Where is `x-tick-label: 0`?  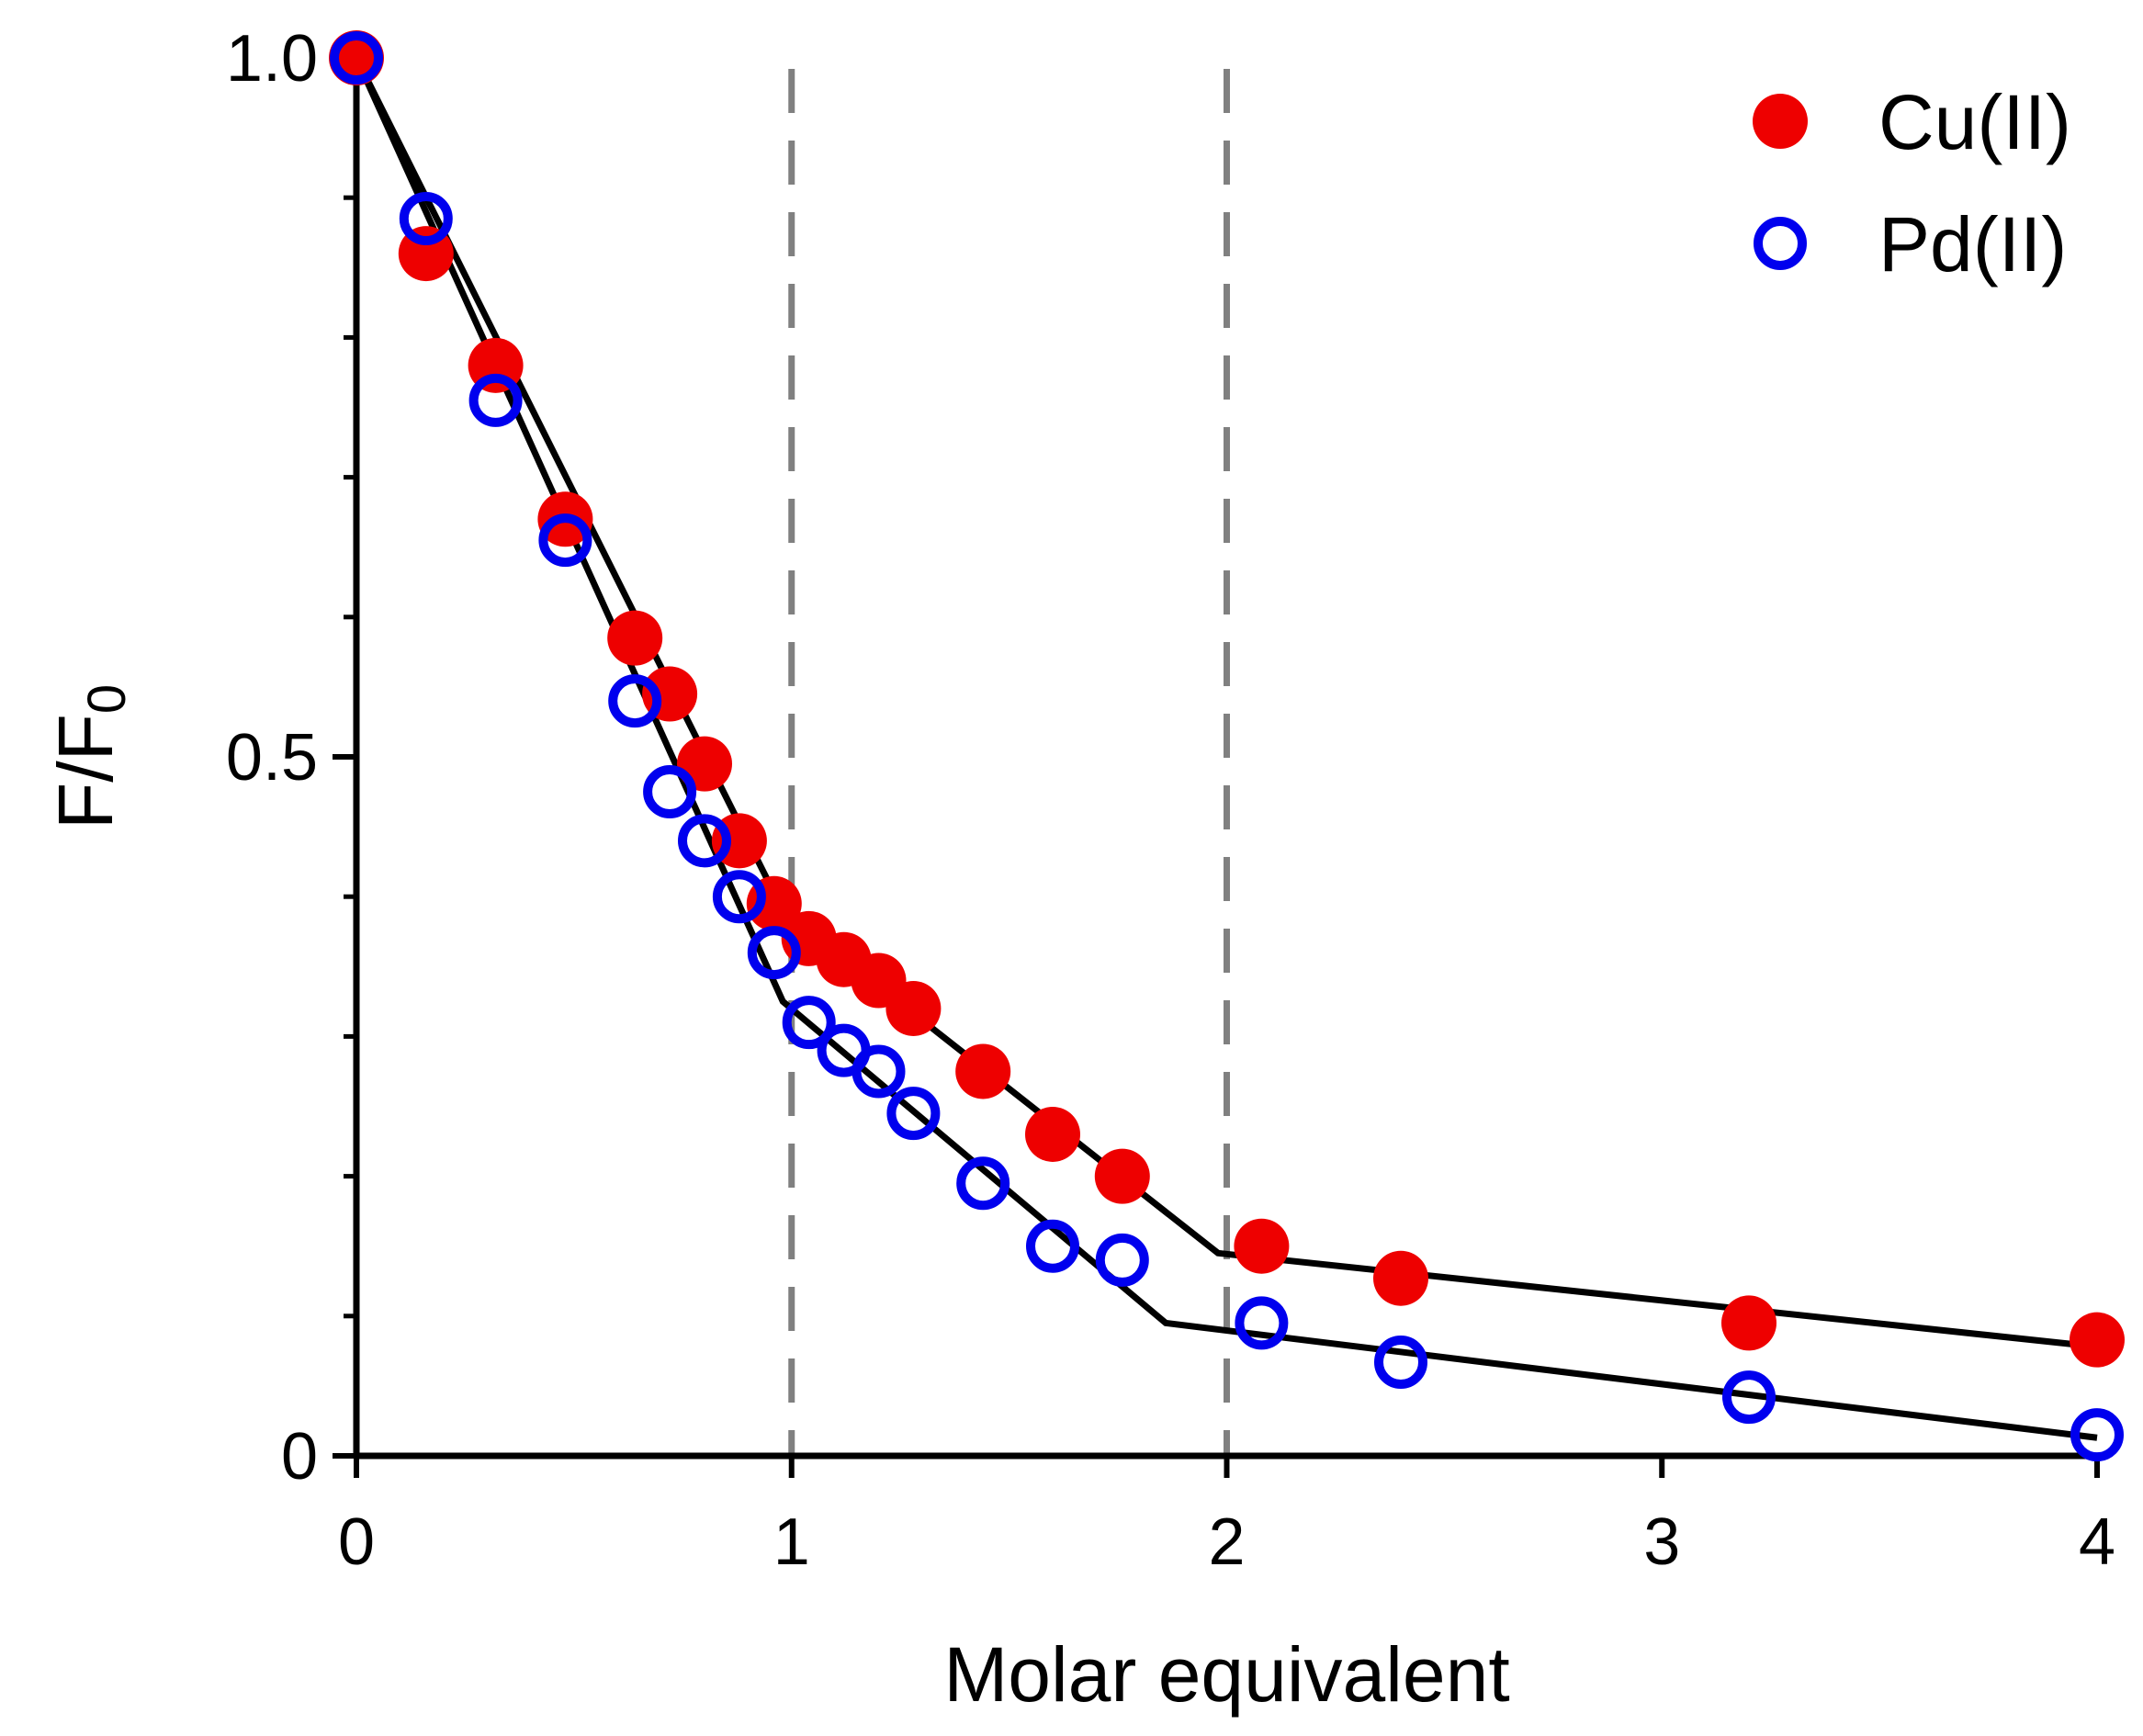
x-tick-label: 0 is located at coordinates (356, 1542).